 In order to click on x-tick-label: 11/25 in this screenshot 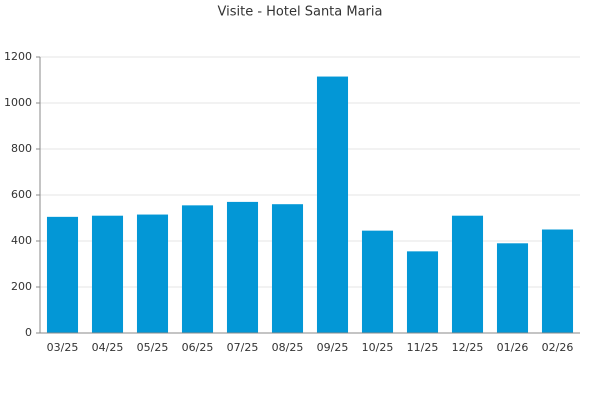, I will do `click(423, 347)`.